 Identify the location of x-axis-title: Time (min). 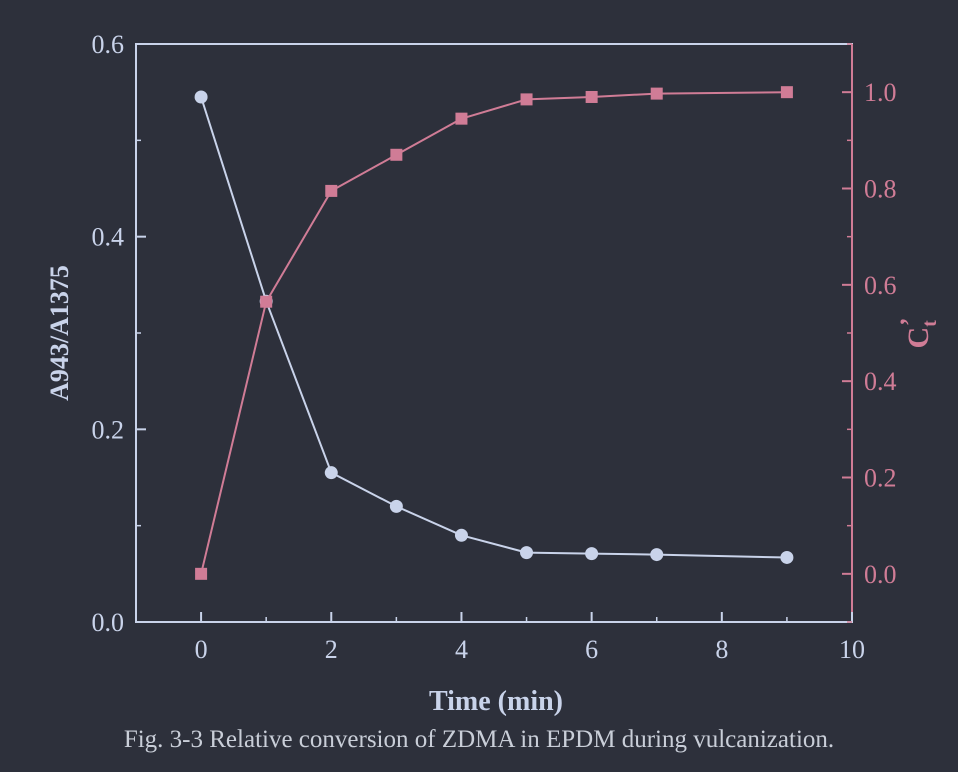
(496, 701).